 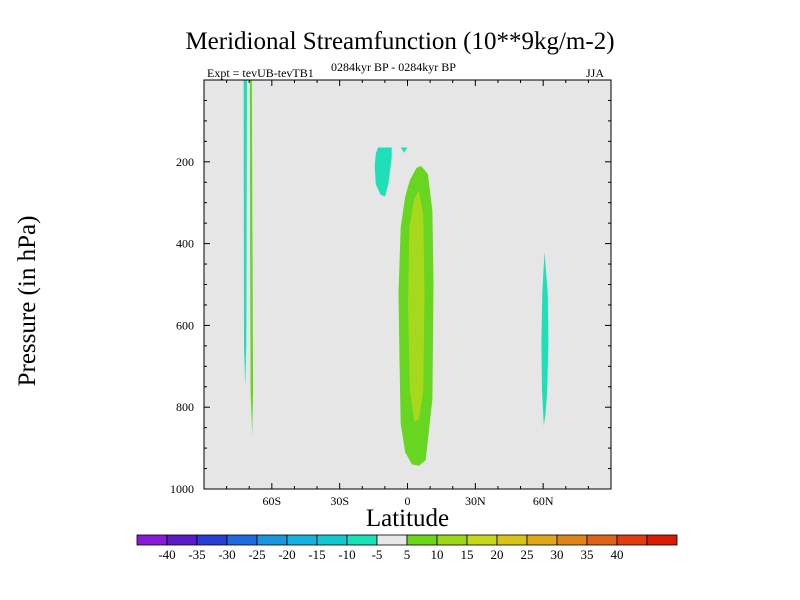 What do you see at coordinates (271, 501) in the screenshot?
I see `x-tick-label: 60S` at bounding box center [271, 501].